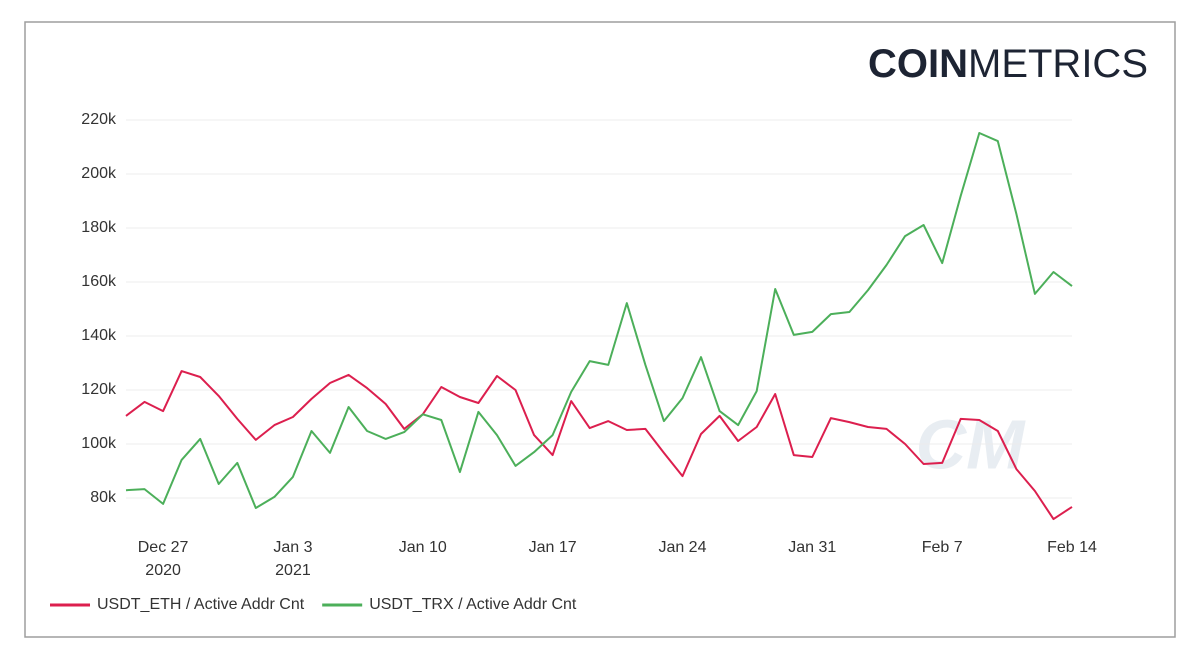  I want to click on logo: COINMETRICS, so click(1008, 64).